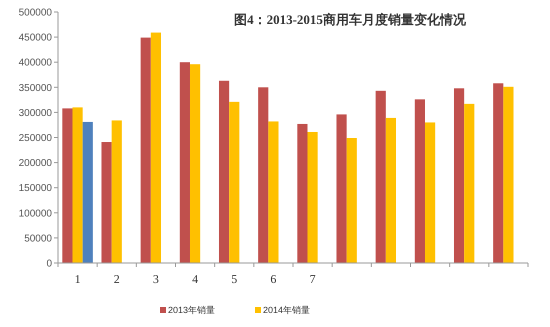  I want to click on y-tick-label: 450000, so click(35, 38).